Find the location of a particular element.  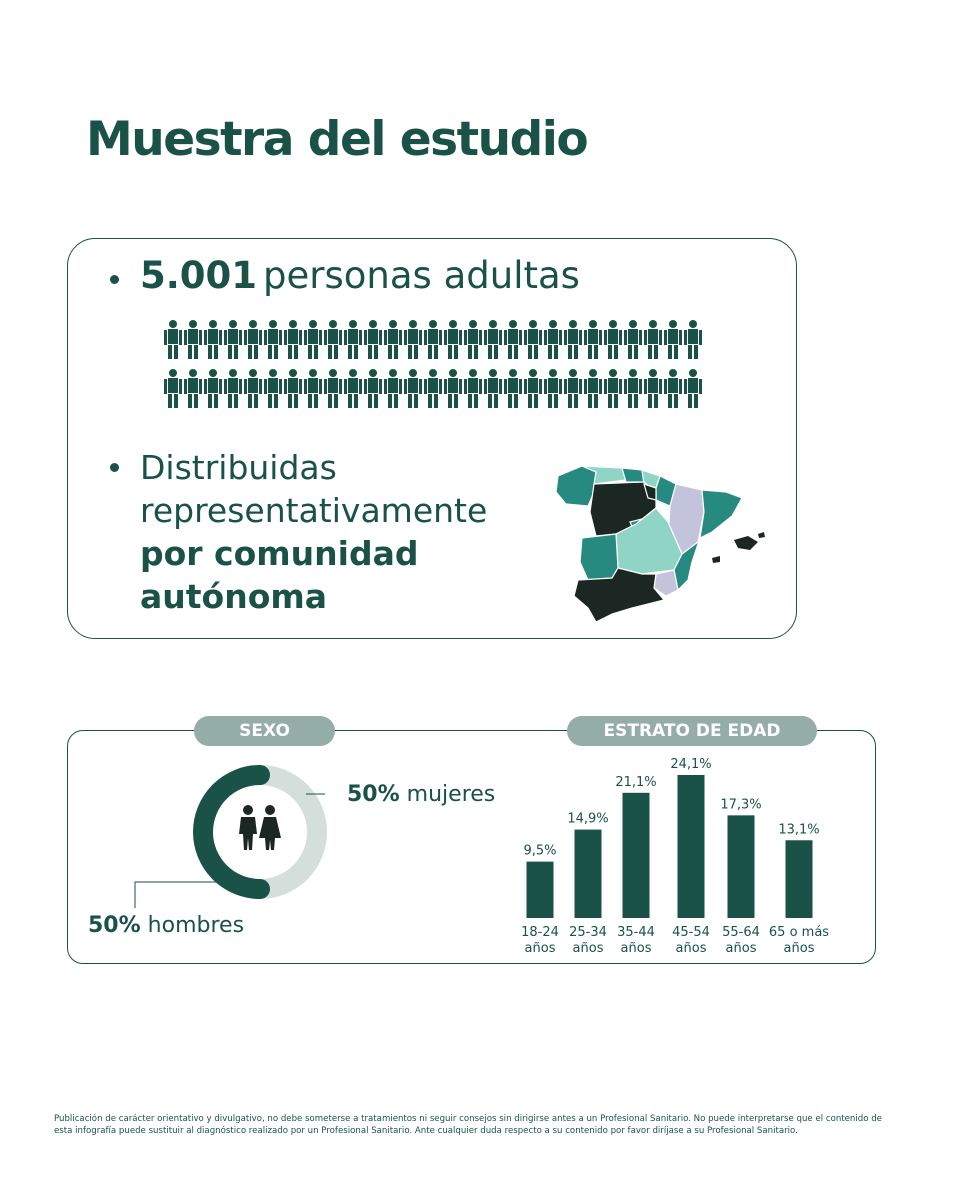

donut-slices is located at coordinates (260, 832).